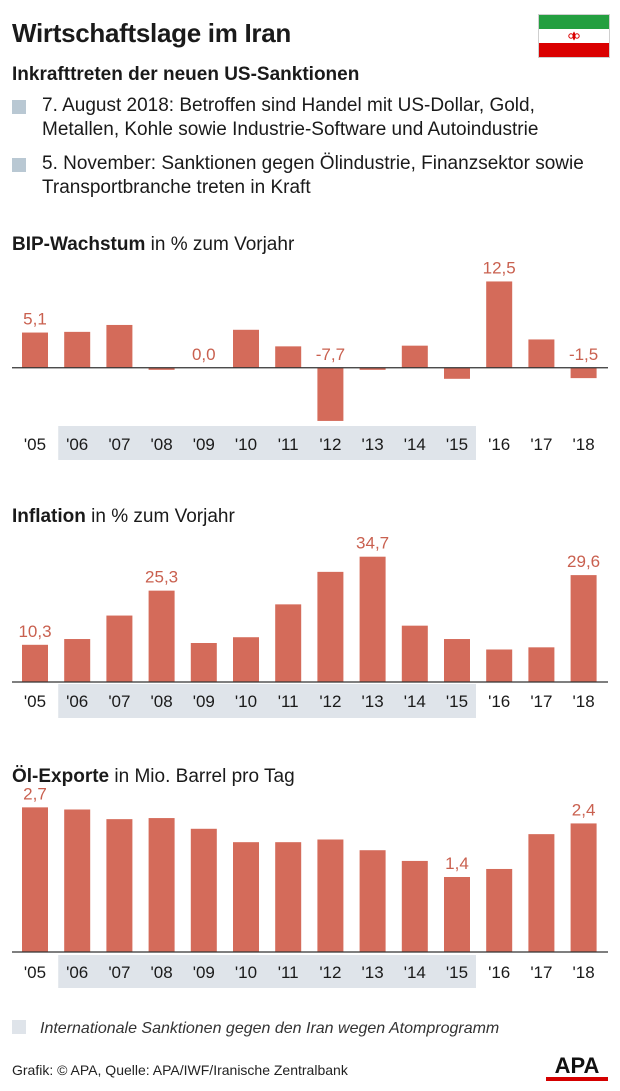 This screenshot has height=1091, width=620. Describe the element at coordinates (330, 701) in the screenshot. I see `tick-label: '12` at that location.